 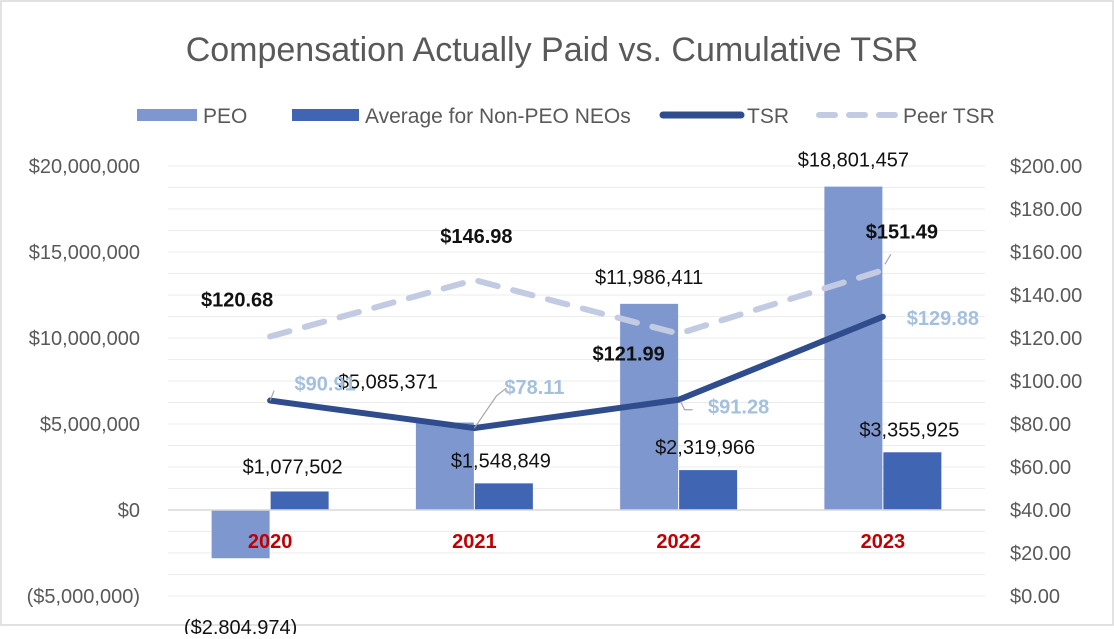 What do you see at coordinates (325, 385) in the screenshot?
I see `data-label-tsr-2020: $90.91` at bounding box center [325, 385].